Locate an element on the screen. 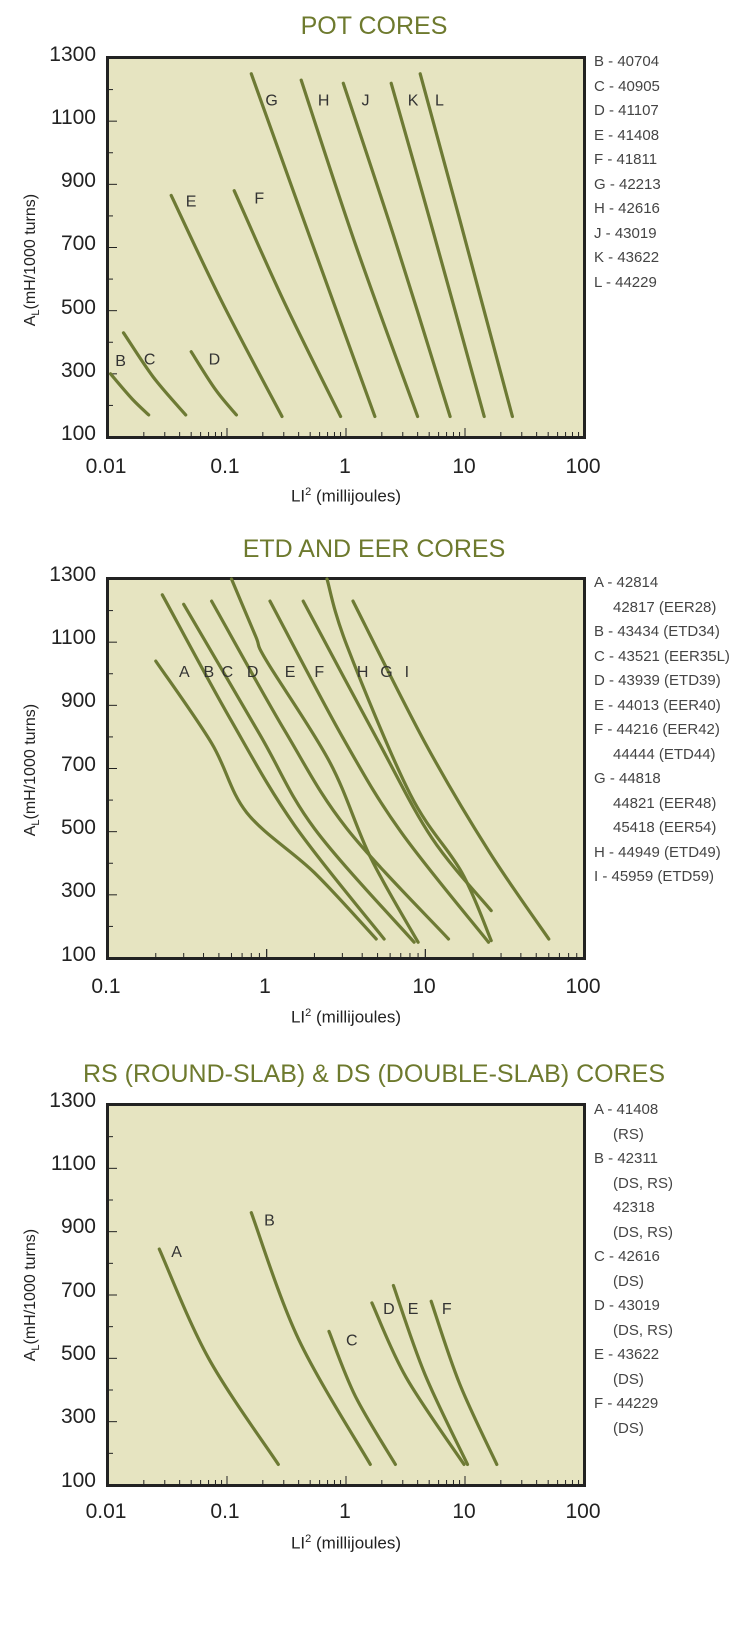 The height and width of the screenshot is (1642, 748). legend-entry: D - 43939 (ETD39) is located at coordinates (657, 680).